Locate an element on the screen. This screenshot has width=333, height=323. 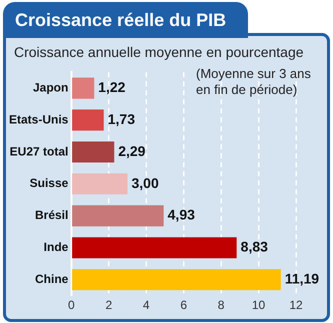
x-tick-label: 10 is located at coordinates (259, 305).